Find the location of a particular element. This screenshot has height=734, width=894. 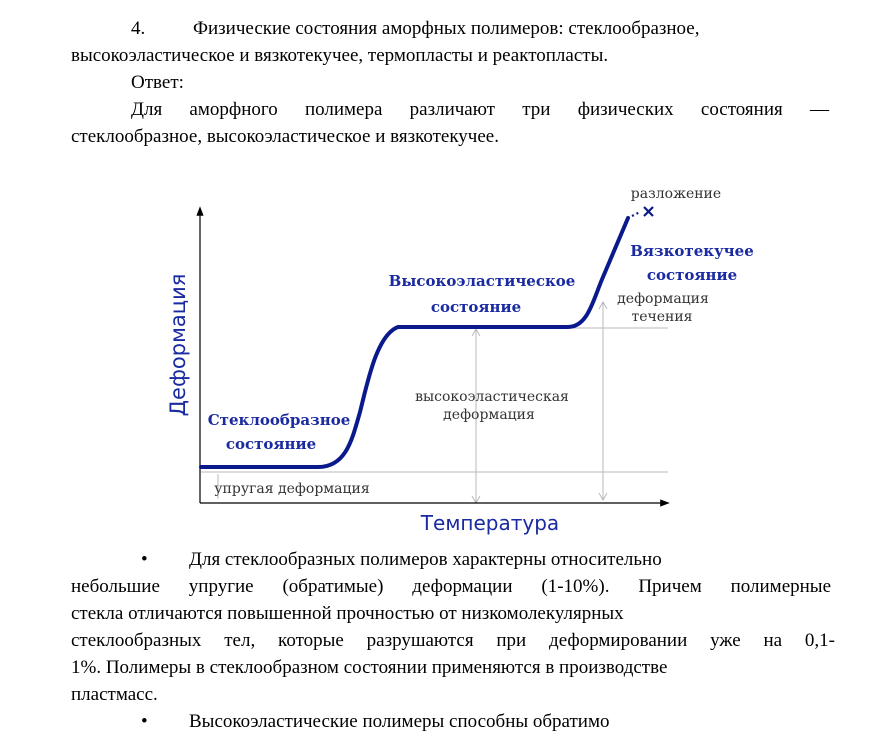

decomposition-cross-icon is located at coordinates (648, 211).